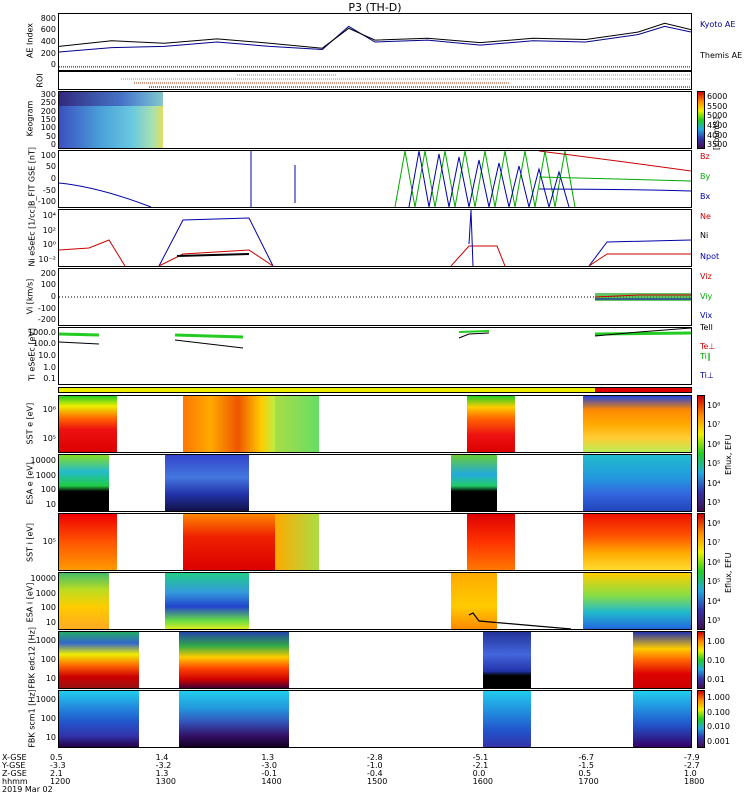 The image size is (750, 800). I want to click on mode-bar-red, so click(643, 390).